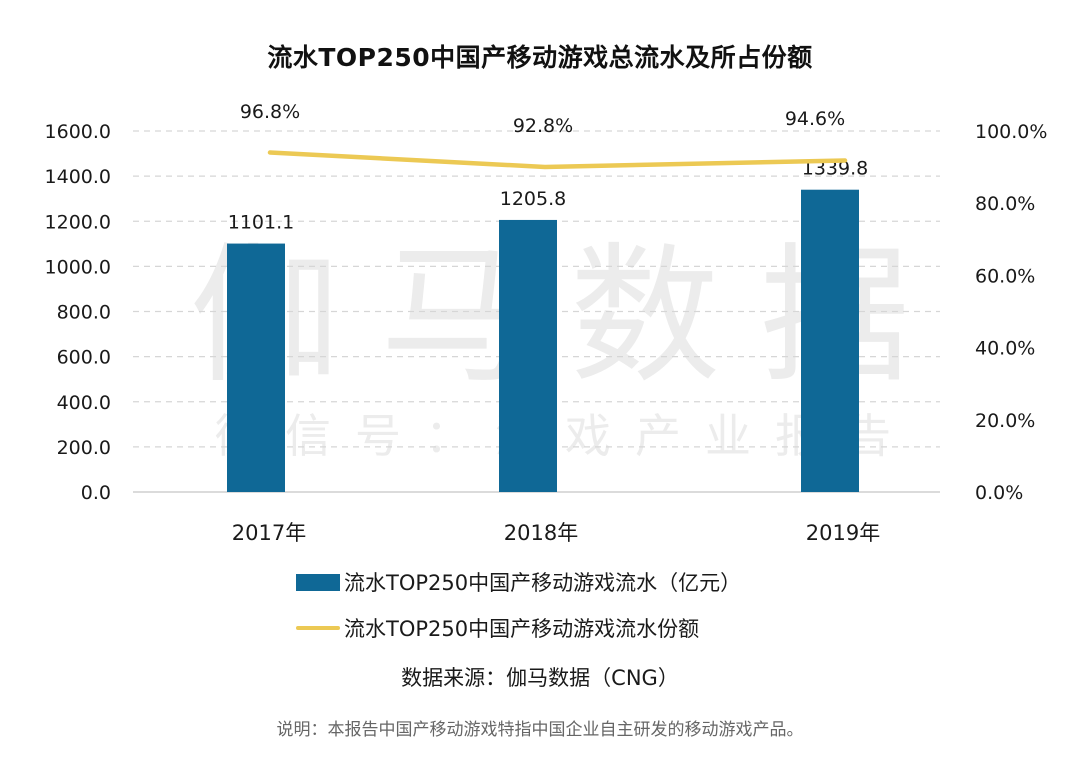 The height and width of the screenshot is (773, 1080). What do you see at coordinates (543, 126) in the screenshot?
I see `line-data-label: 92.8%` at bounding box center [543, 126].